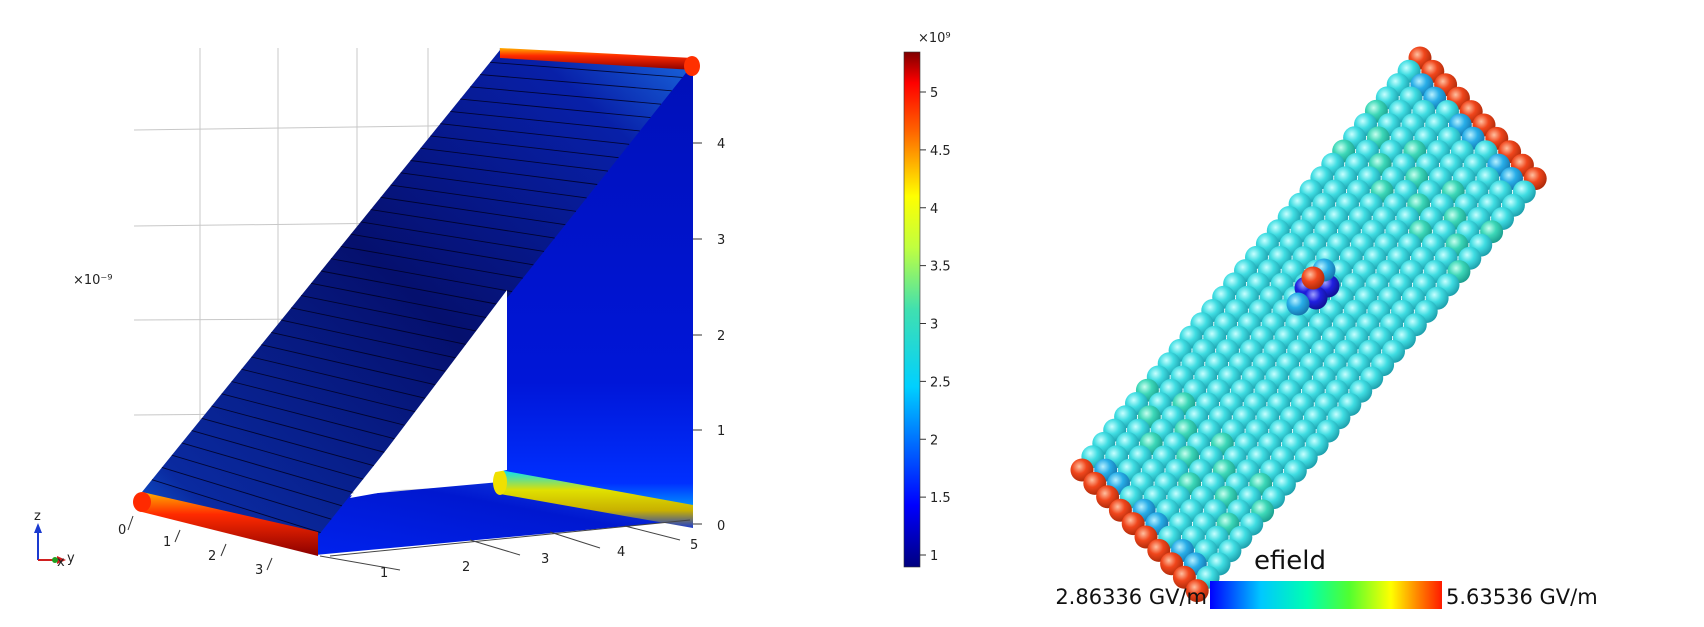 Image resolution: width=1704 pixels, height=627 pixels. I want to click on y-axis-ticks: 1 2 3 4 5, so click(508, 550).